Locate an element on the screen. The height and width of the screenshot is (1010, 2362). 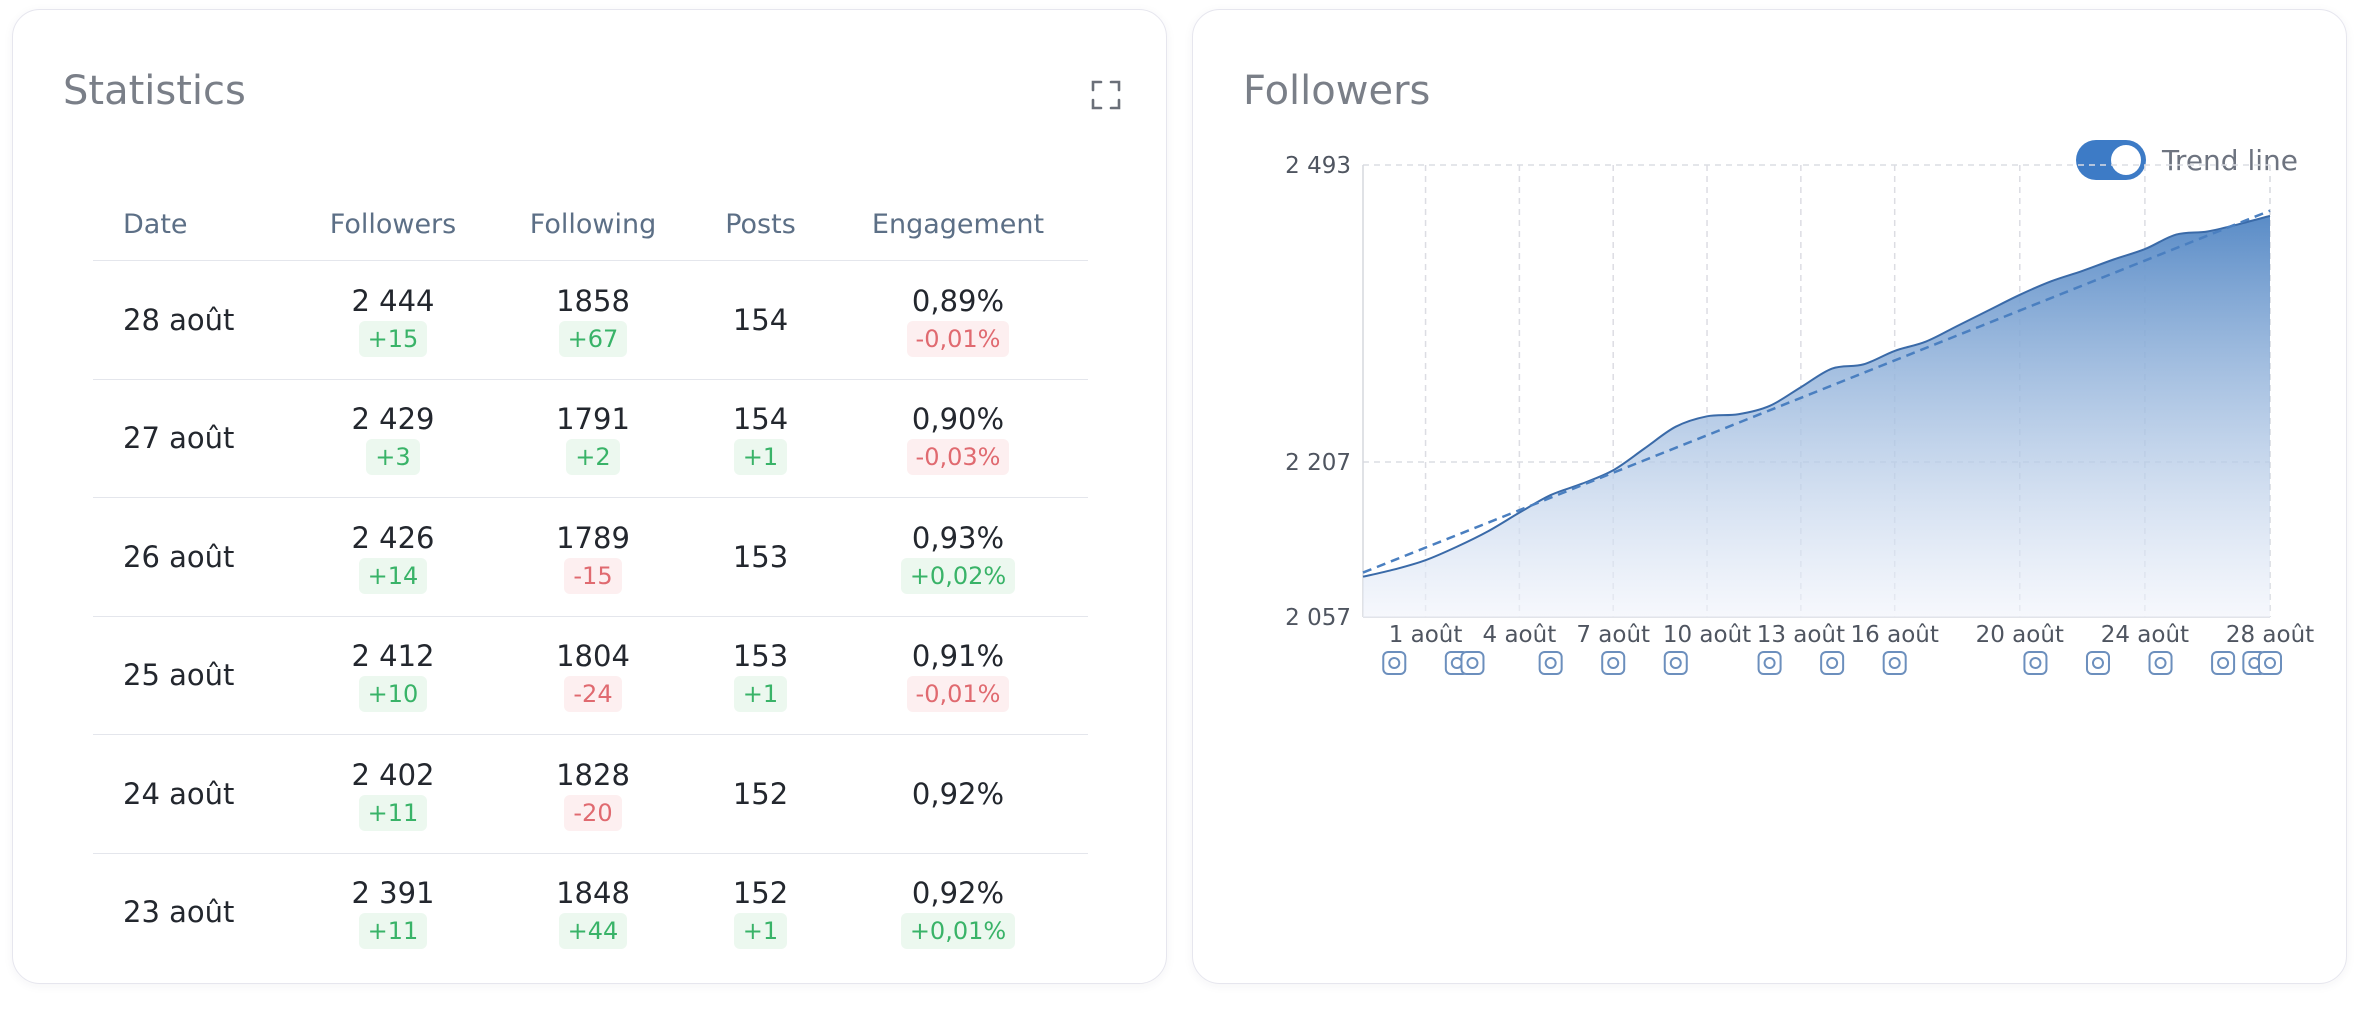
followers-delta-badge: +3 is located at coordinates (393, 457).